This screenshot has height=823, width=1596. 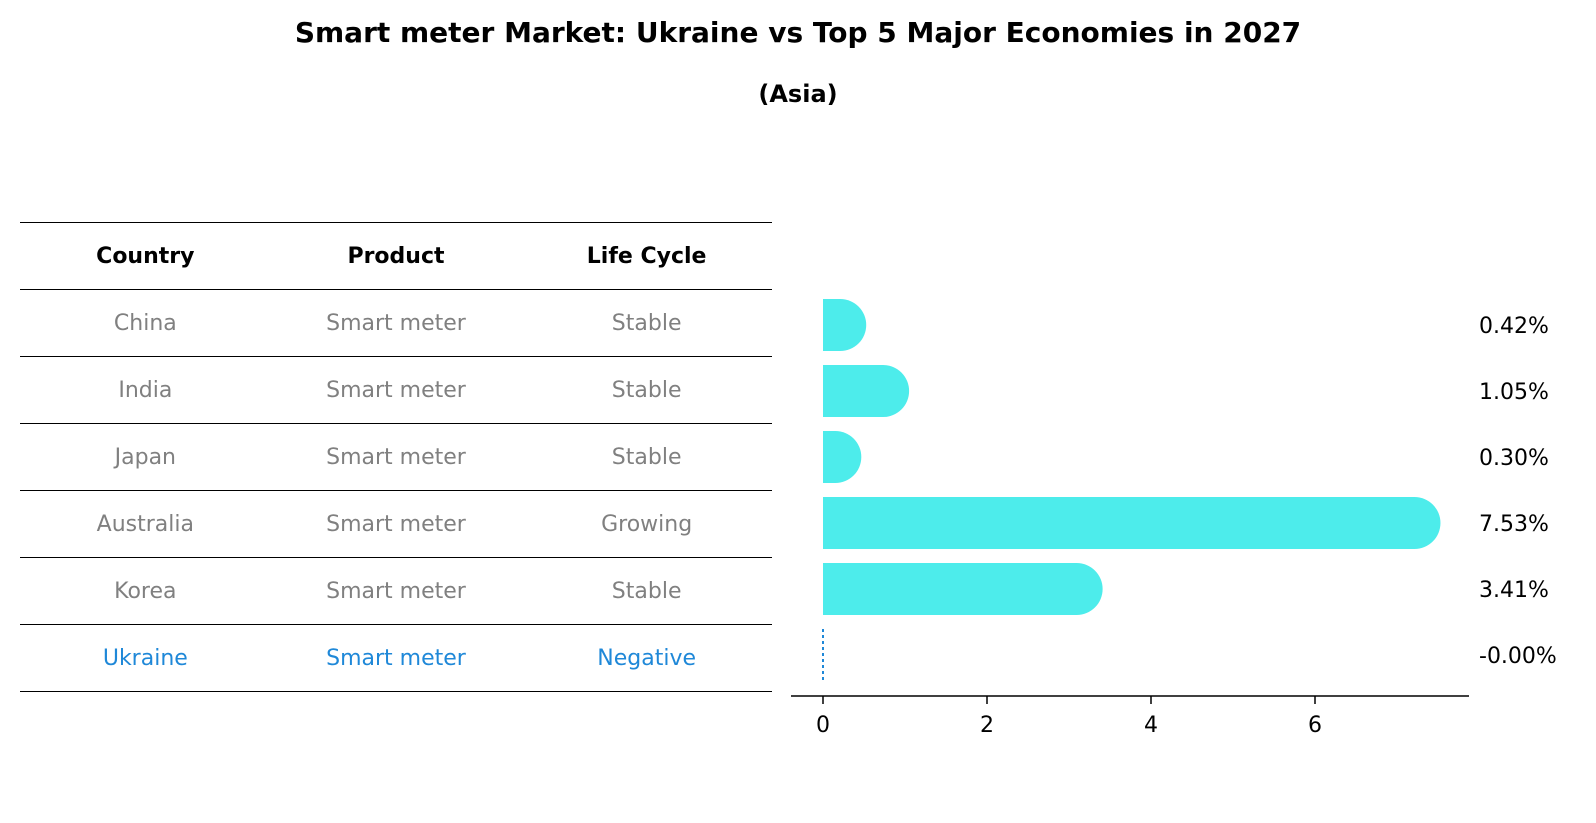 What do you see at coordinates (1514, 590) in the screenshot?
I see `bar-value-label: 3.41%` at bounding box center [1514, 590].